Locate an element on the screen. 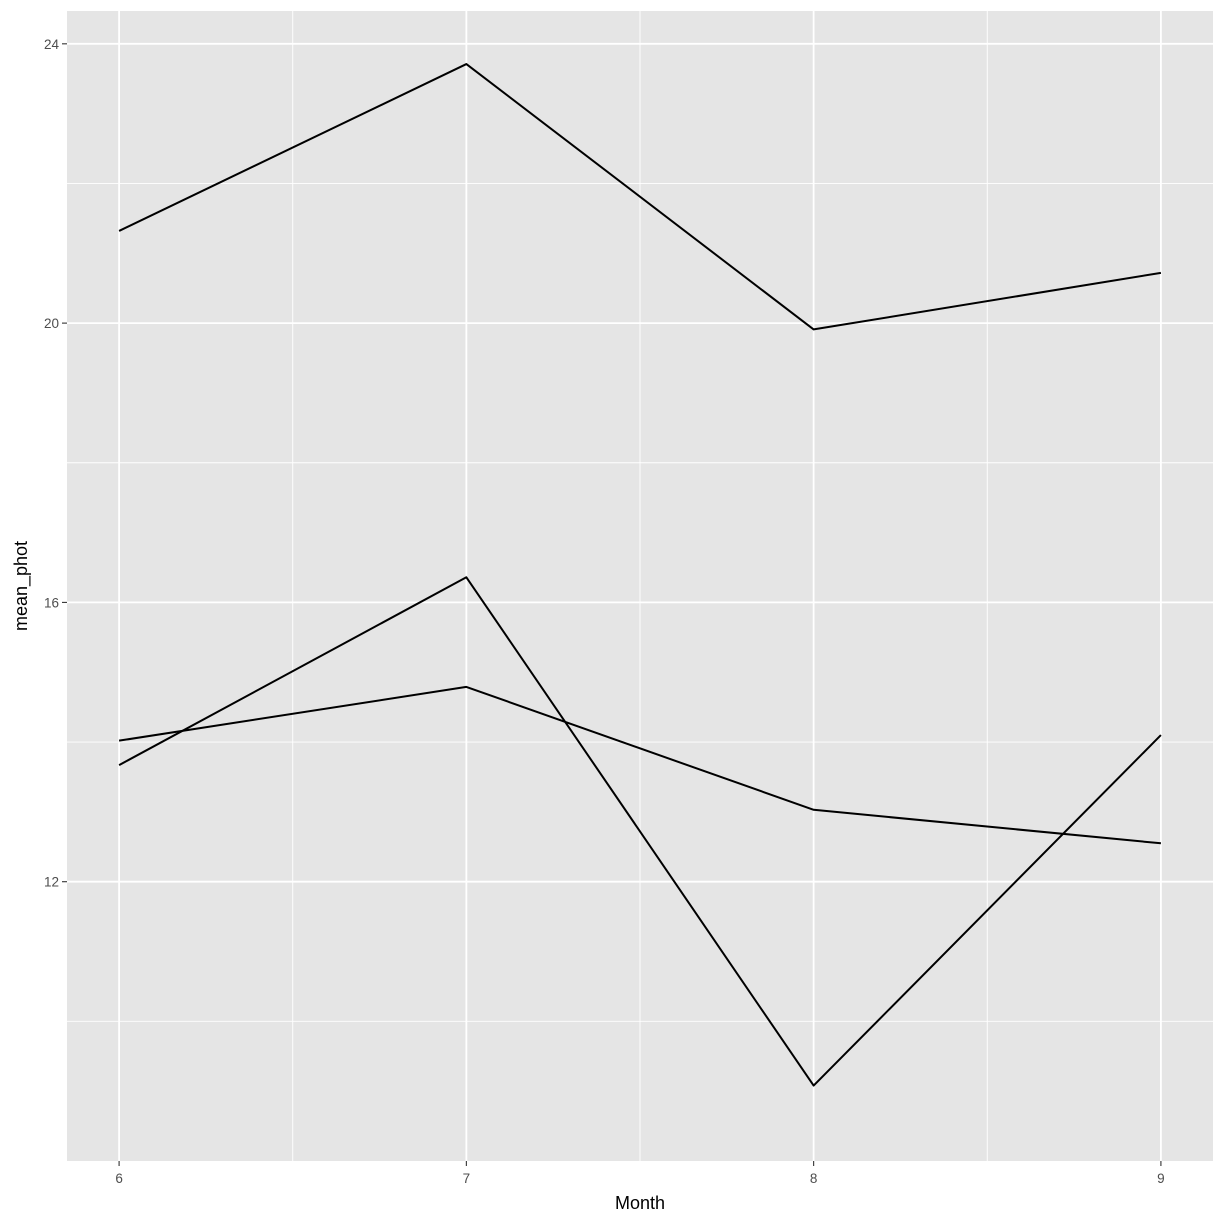 The width and height of the screenshot is (1224, 1224). x-tick-label: 6 is located at coordinates (119, 1178).